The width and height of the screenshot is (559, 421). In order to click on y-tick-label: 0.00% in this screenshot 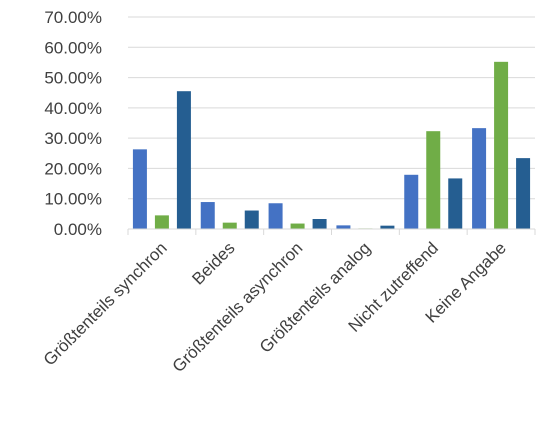, I will do `click(78, 229)`.